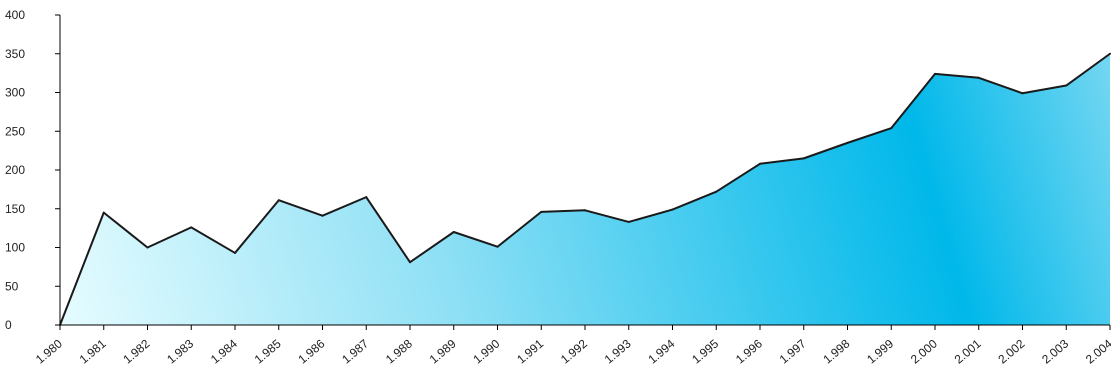 This screenshot has height=383, width=1111. I want to click on data-point-1.993, so click(628, 221).